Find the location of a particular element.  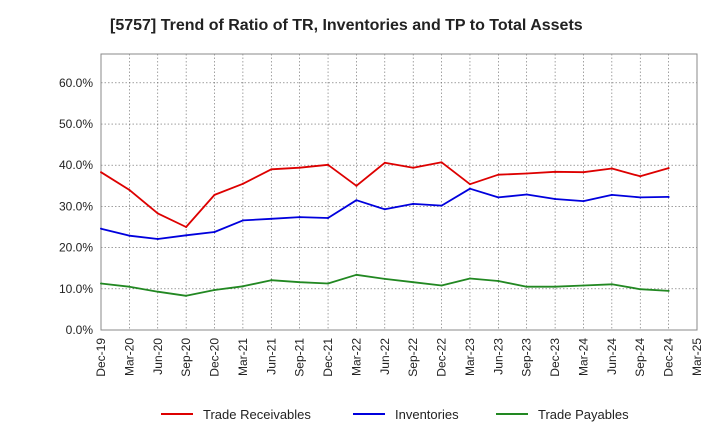

x-tick-label: Dec-19 is located at coordinates (101, 357).